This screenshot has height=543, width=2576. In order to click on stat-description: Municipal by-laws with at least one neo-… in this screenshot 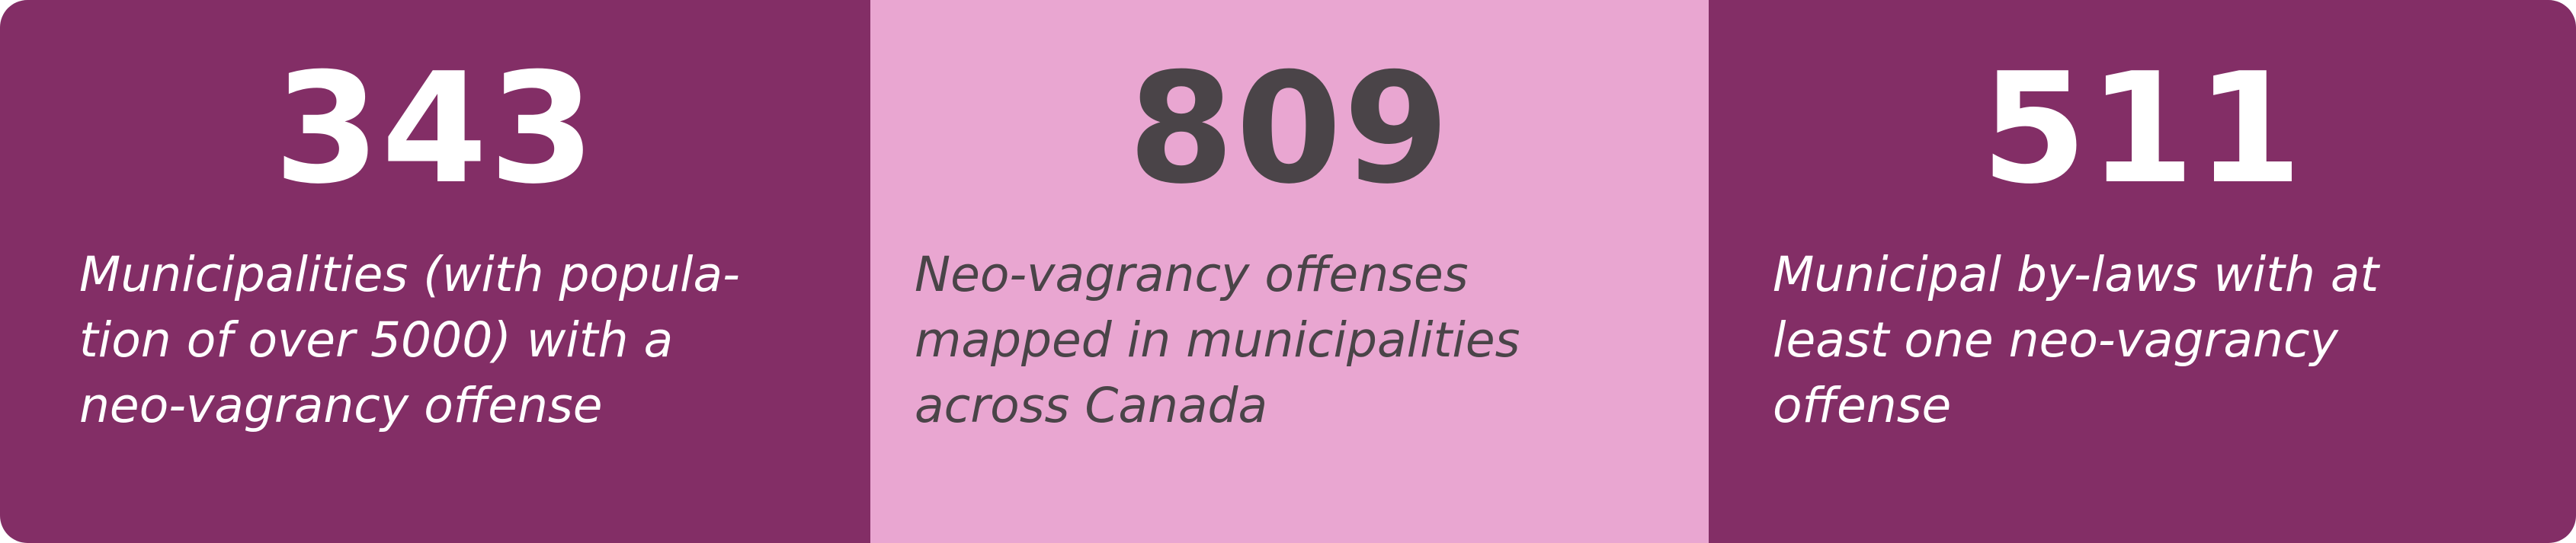, I will do `click(2076, 340)`.